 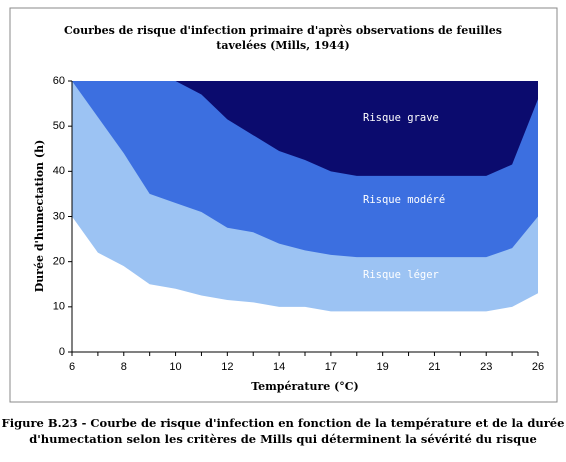 What do you see at coordinates (486, 367) in the screenshot?
I see `x-tick-label: 23` at bounding box center [486, 367].